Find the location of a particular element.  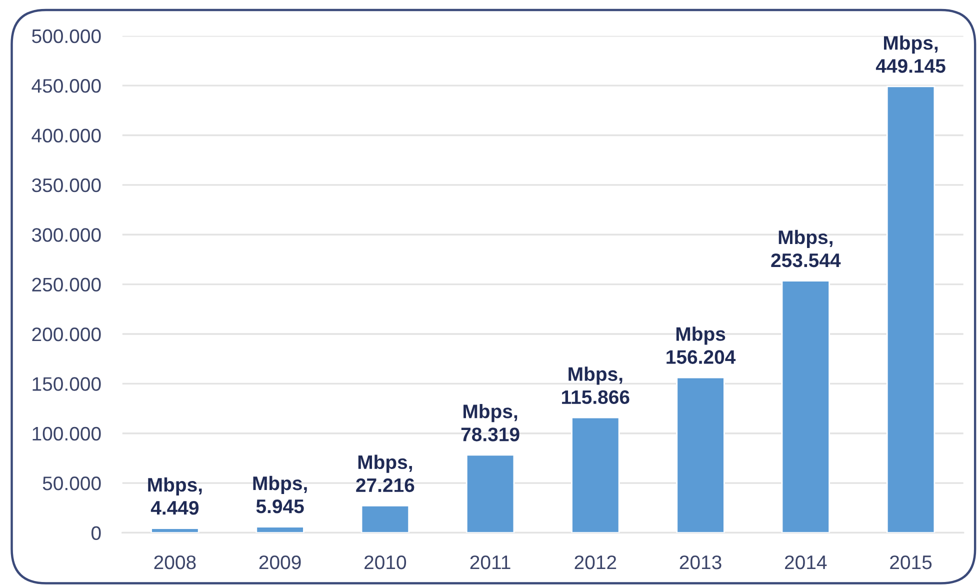

x-tick-label: 2013 is located at coordinates (701, 562).